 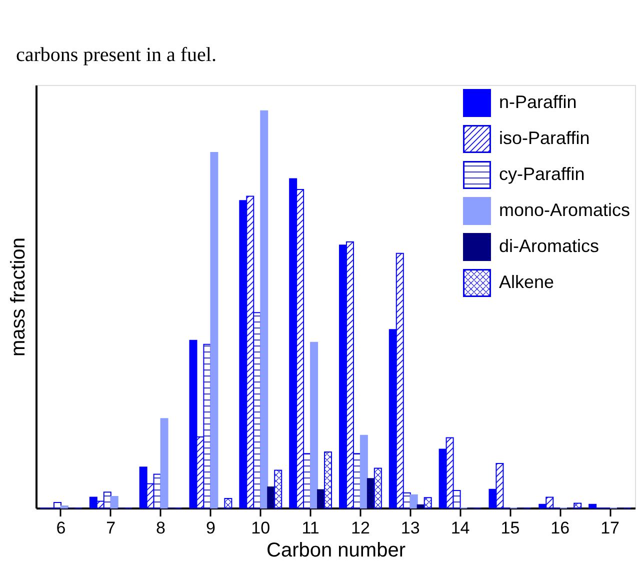 What do you see at coordinates (360, 528) in the screenshot?
I see `x-tick-label: 12` at bounding box center [360, 528].